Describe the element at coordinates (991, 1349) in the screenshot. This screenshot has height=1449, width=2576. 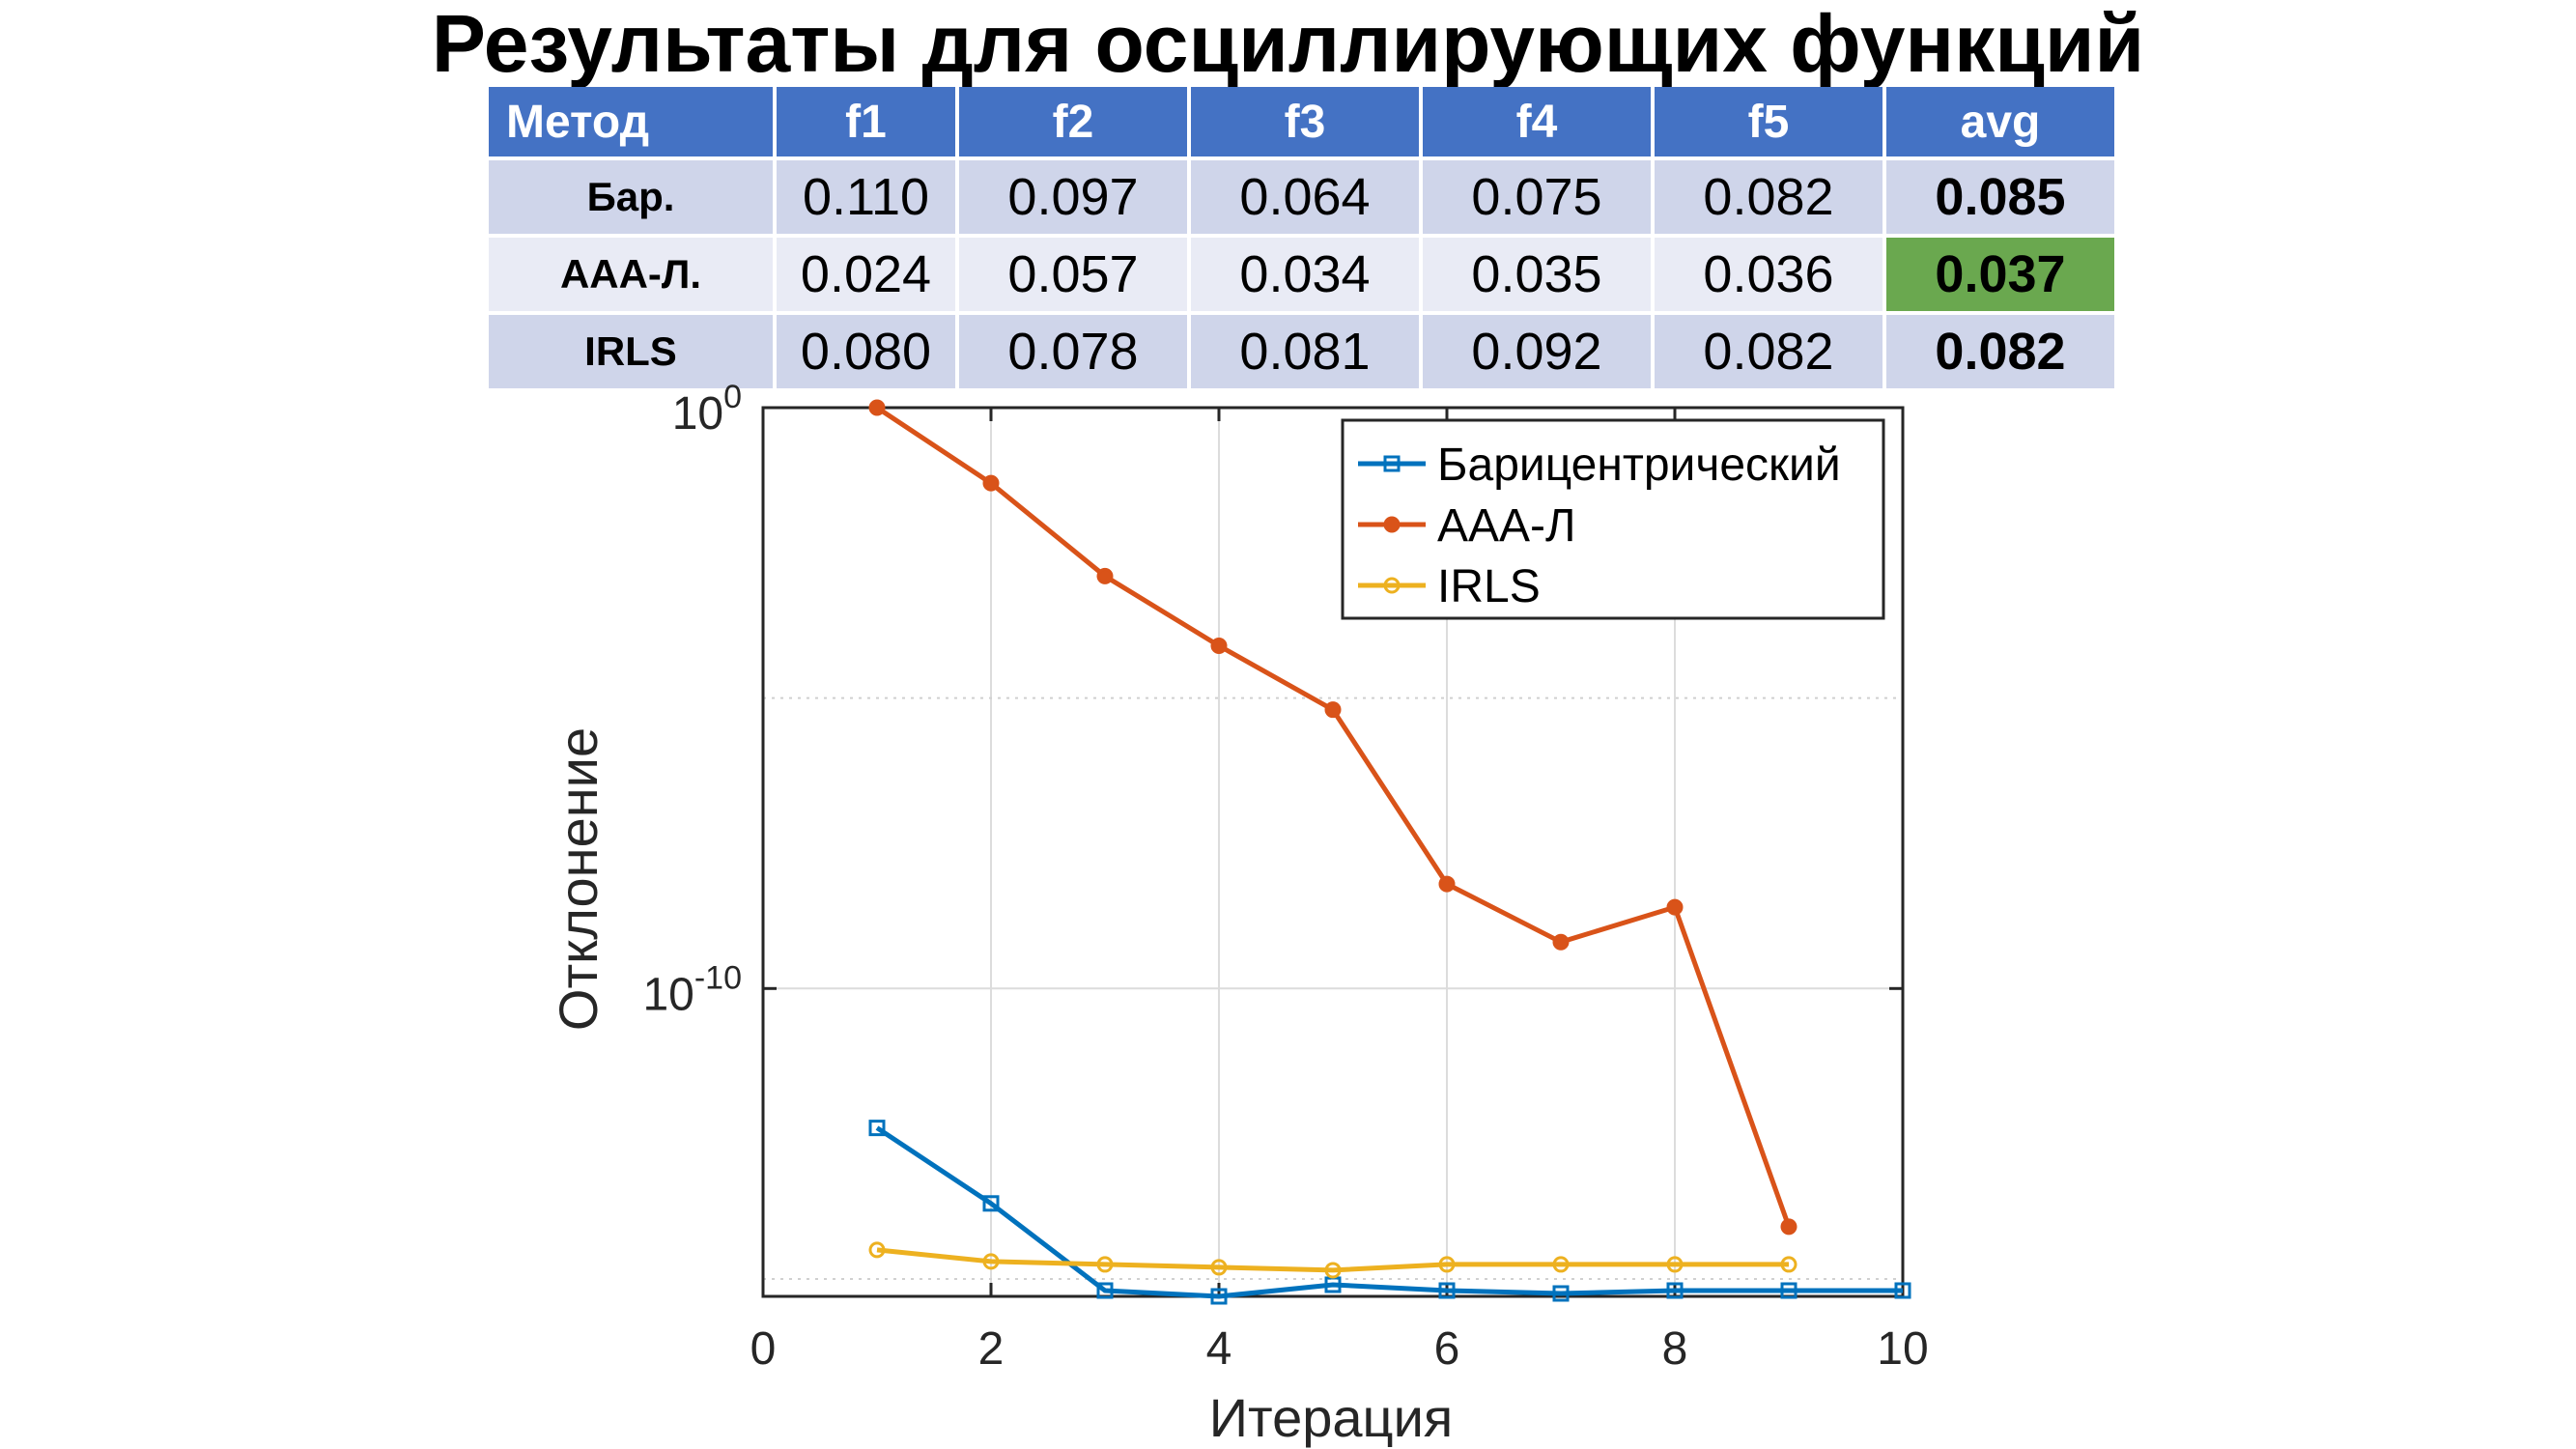
I see `x-tick-label: 2` at that location.